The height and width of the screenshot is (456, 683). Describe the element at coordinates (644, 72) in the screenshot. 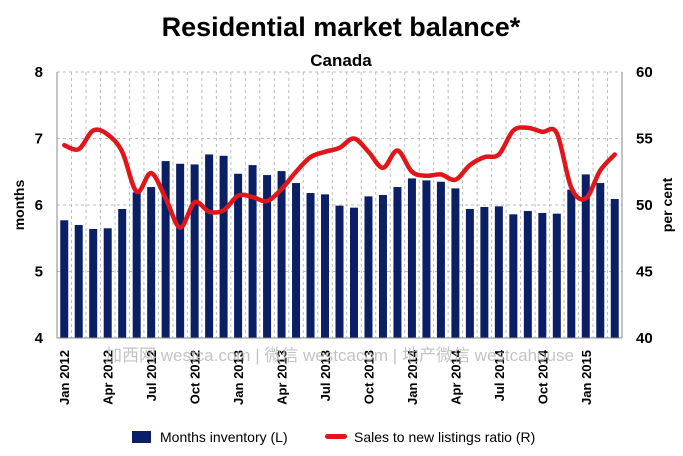

I see `y-tick-right: 60` at that location.